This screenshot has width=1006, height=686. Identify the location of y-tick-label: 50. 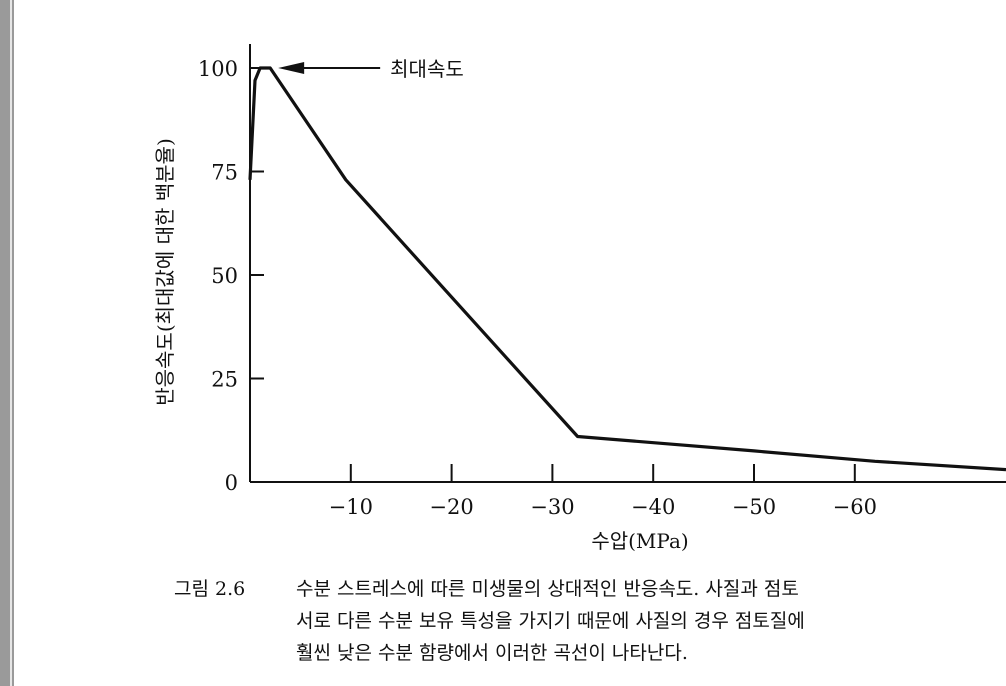
(224, 276).